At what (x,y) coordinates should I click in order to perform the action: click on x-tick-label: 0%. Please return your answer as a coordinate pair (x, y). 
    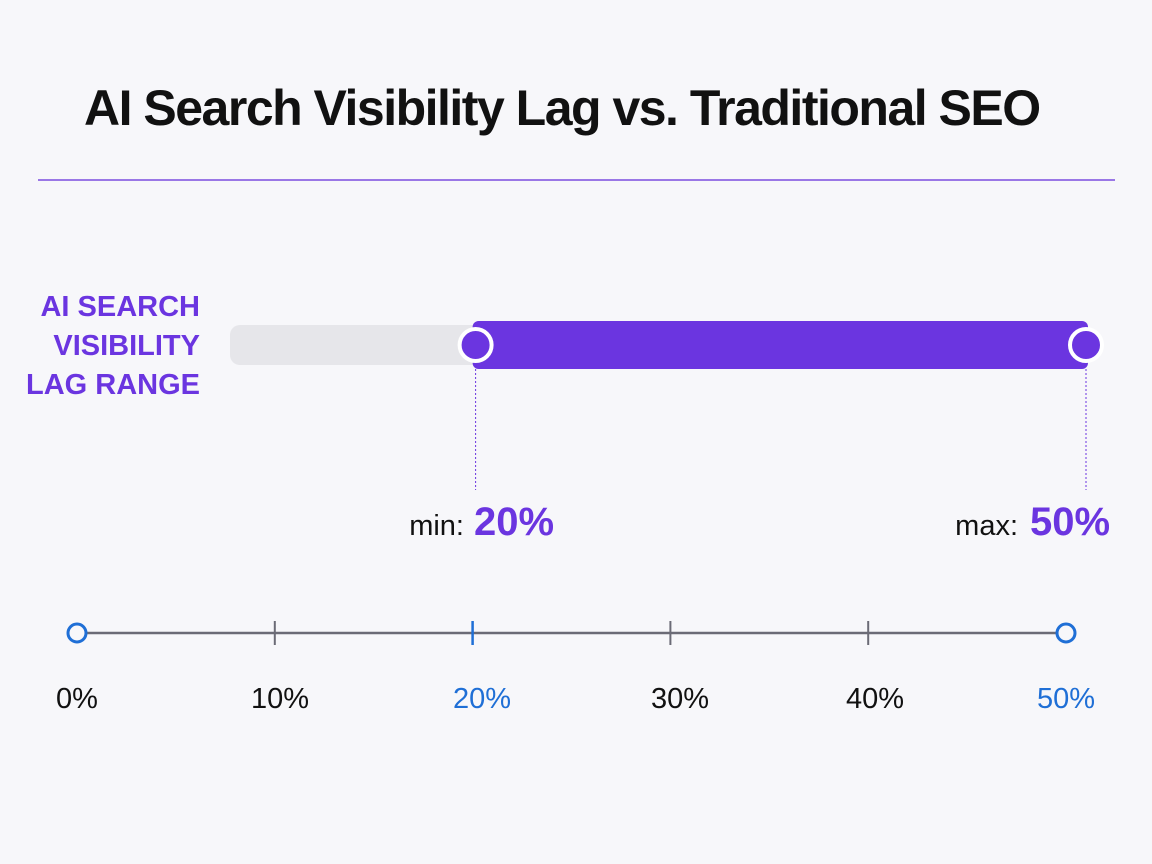
    Looking at the image, I should click on (77, 699).